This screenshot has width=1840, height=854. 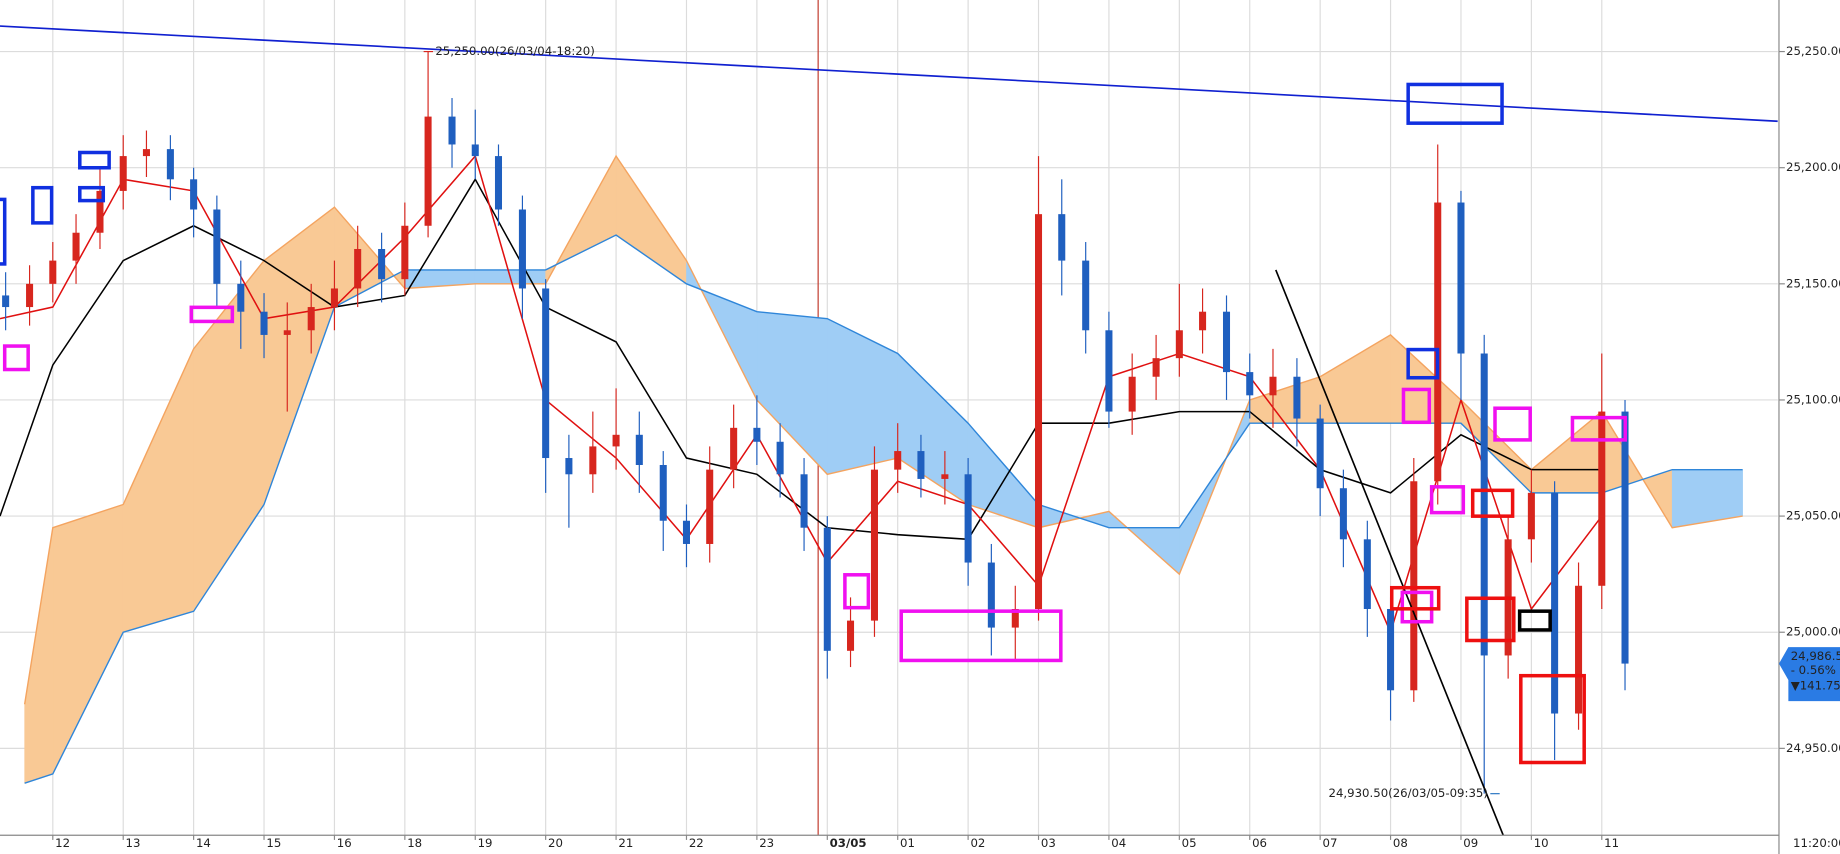 I want to click on change-pct-label: - 0.56%, so click(x=1813, y=670).